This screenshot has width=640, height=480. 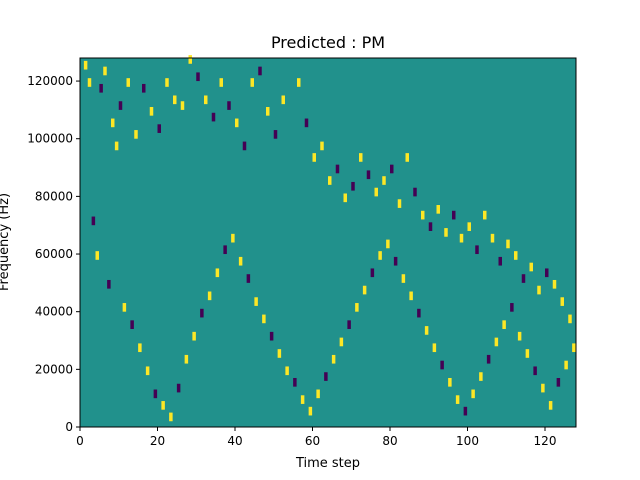 I want to click on y-axis-ticks: 0 20000 40000 60000 80000 100000 120000, so click(x=53, y=254).